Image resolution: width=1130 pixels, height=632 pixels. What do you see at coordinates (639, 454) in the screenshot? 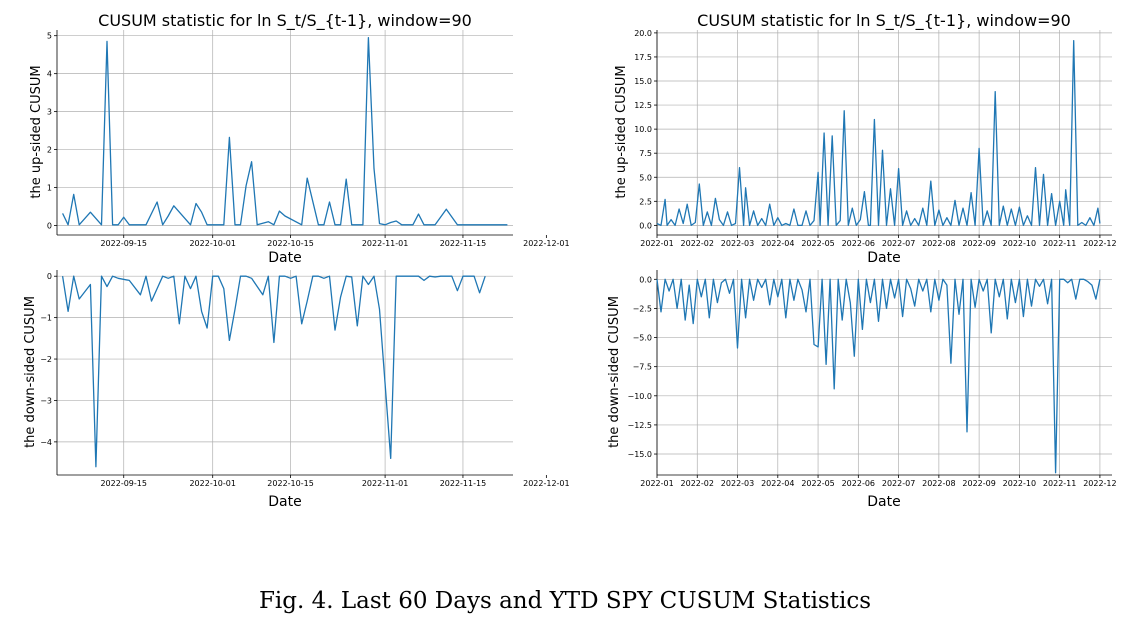
I see `y-tick-label: −15.0` at bounding box center [639, 454].